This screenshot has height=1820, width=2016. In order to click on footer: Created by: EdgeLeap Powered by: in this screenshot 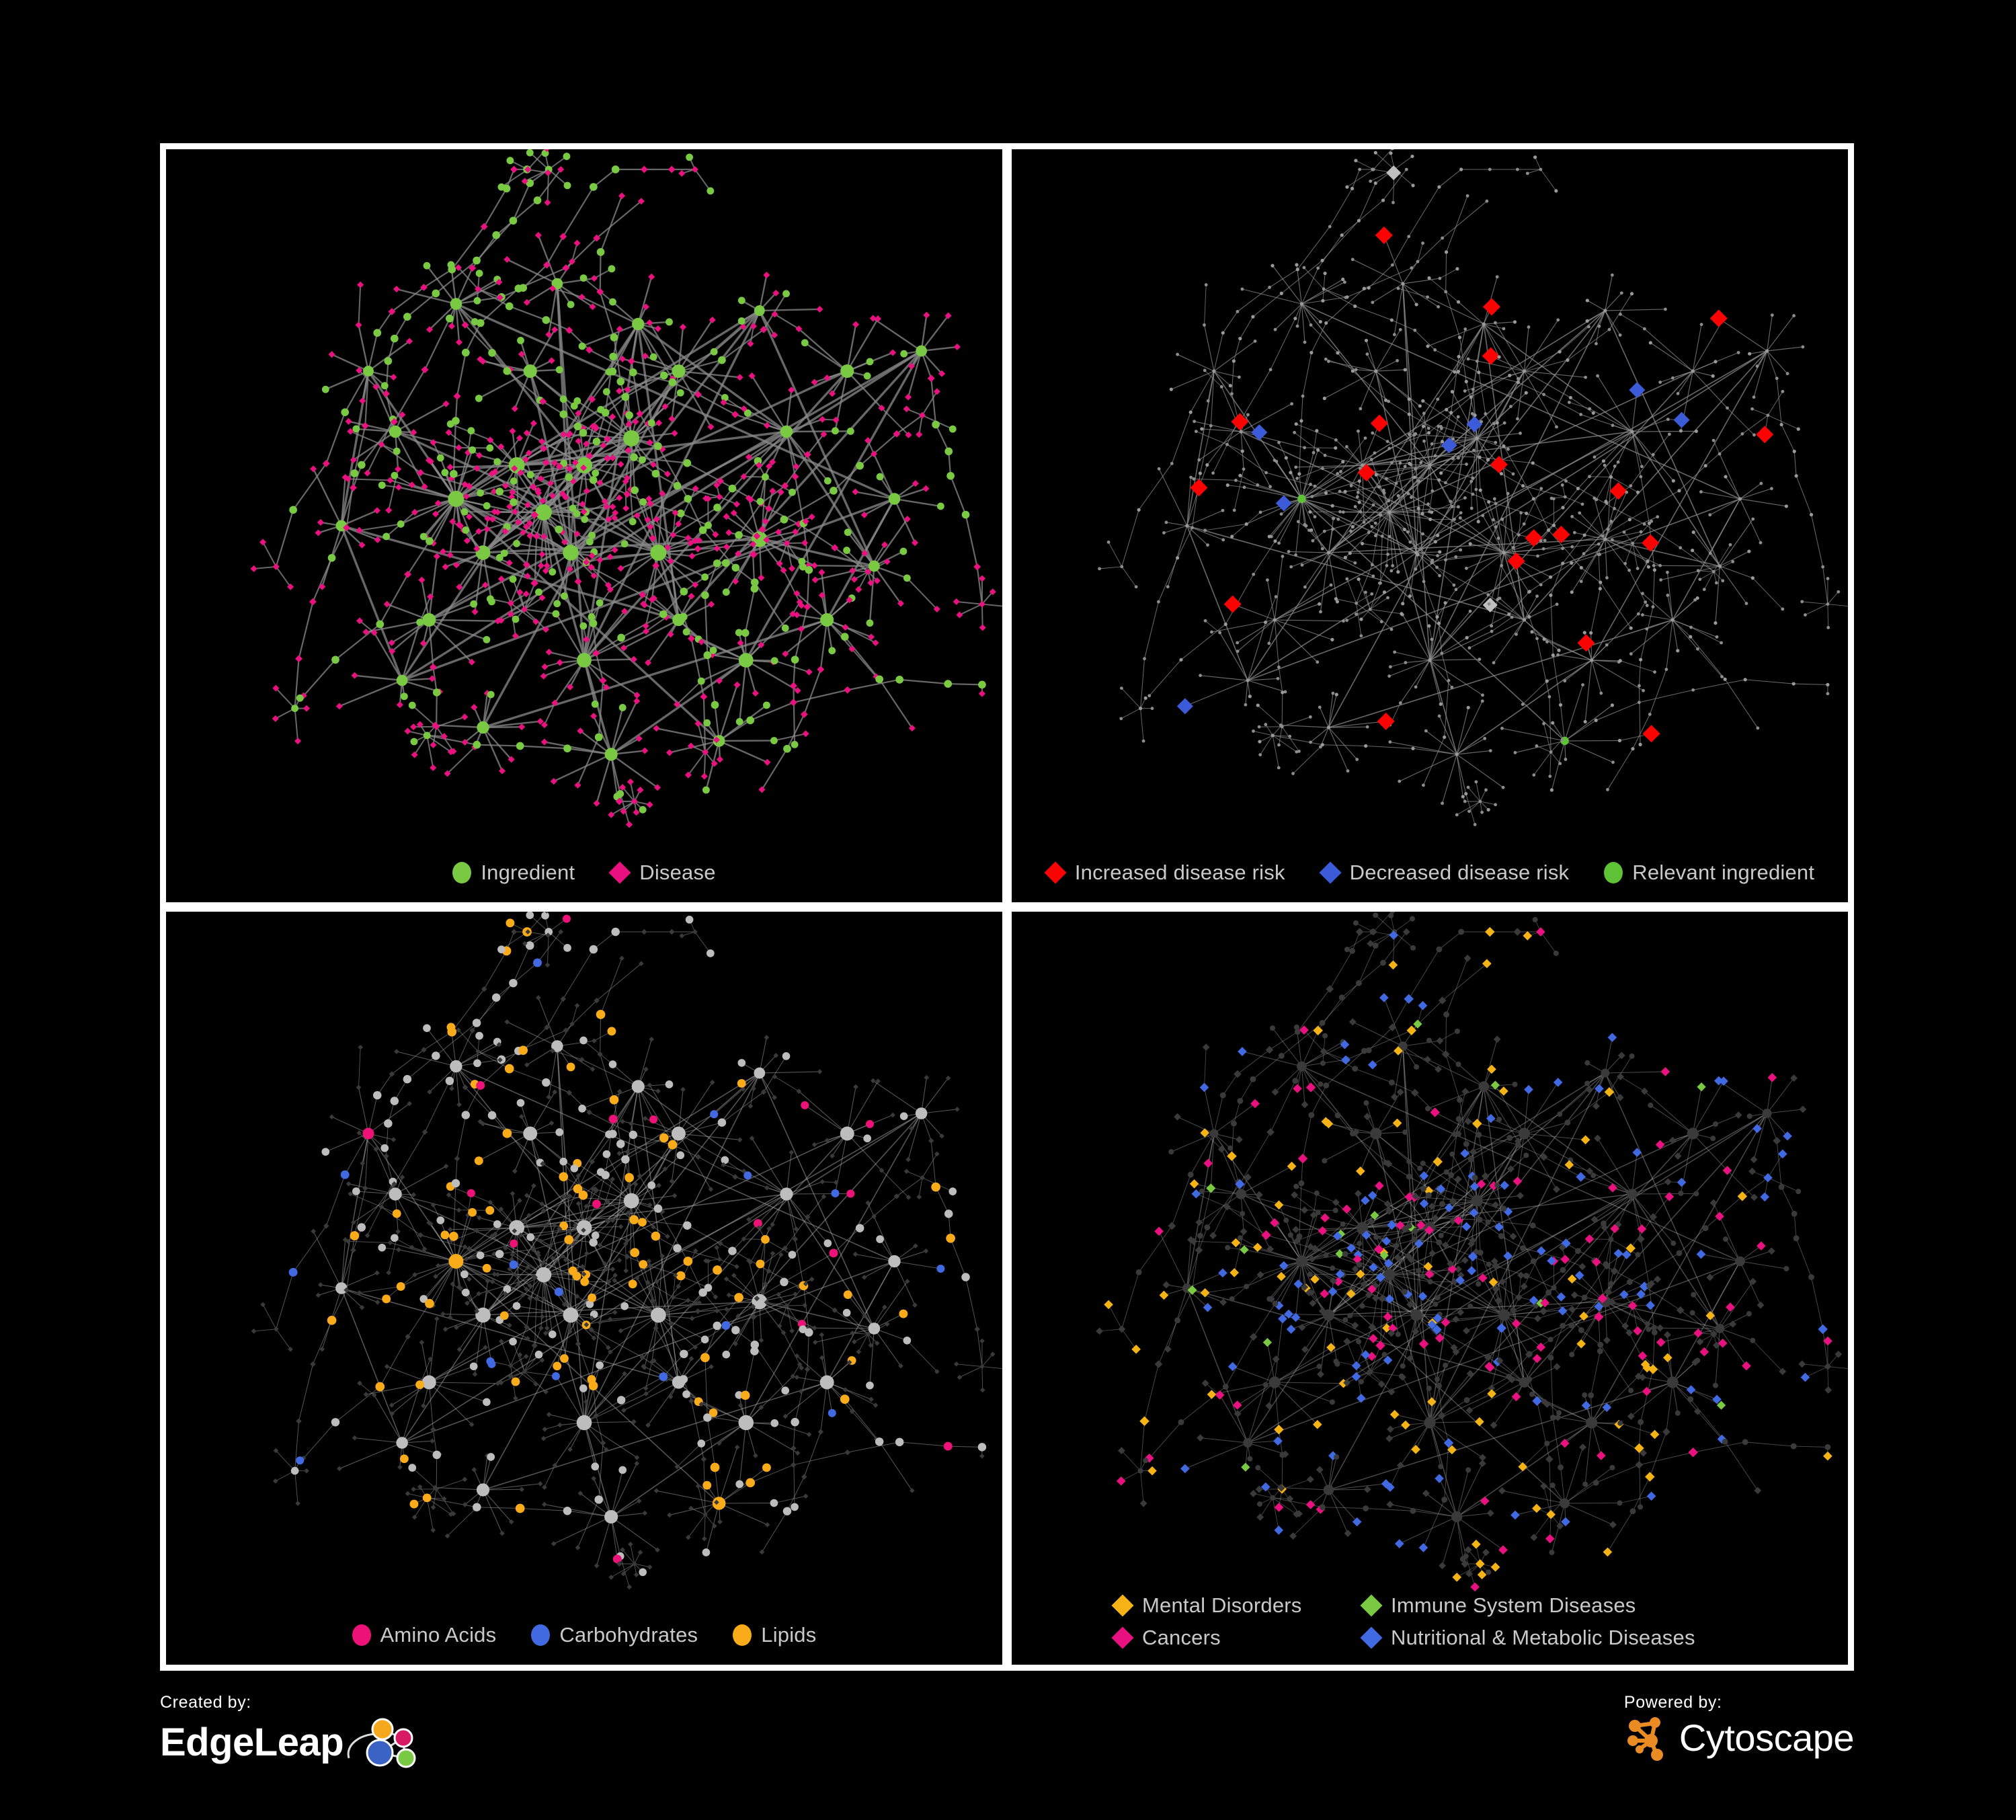, I will do `click(1007, 1751)`.